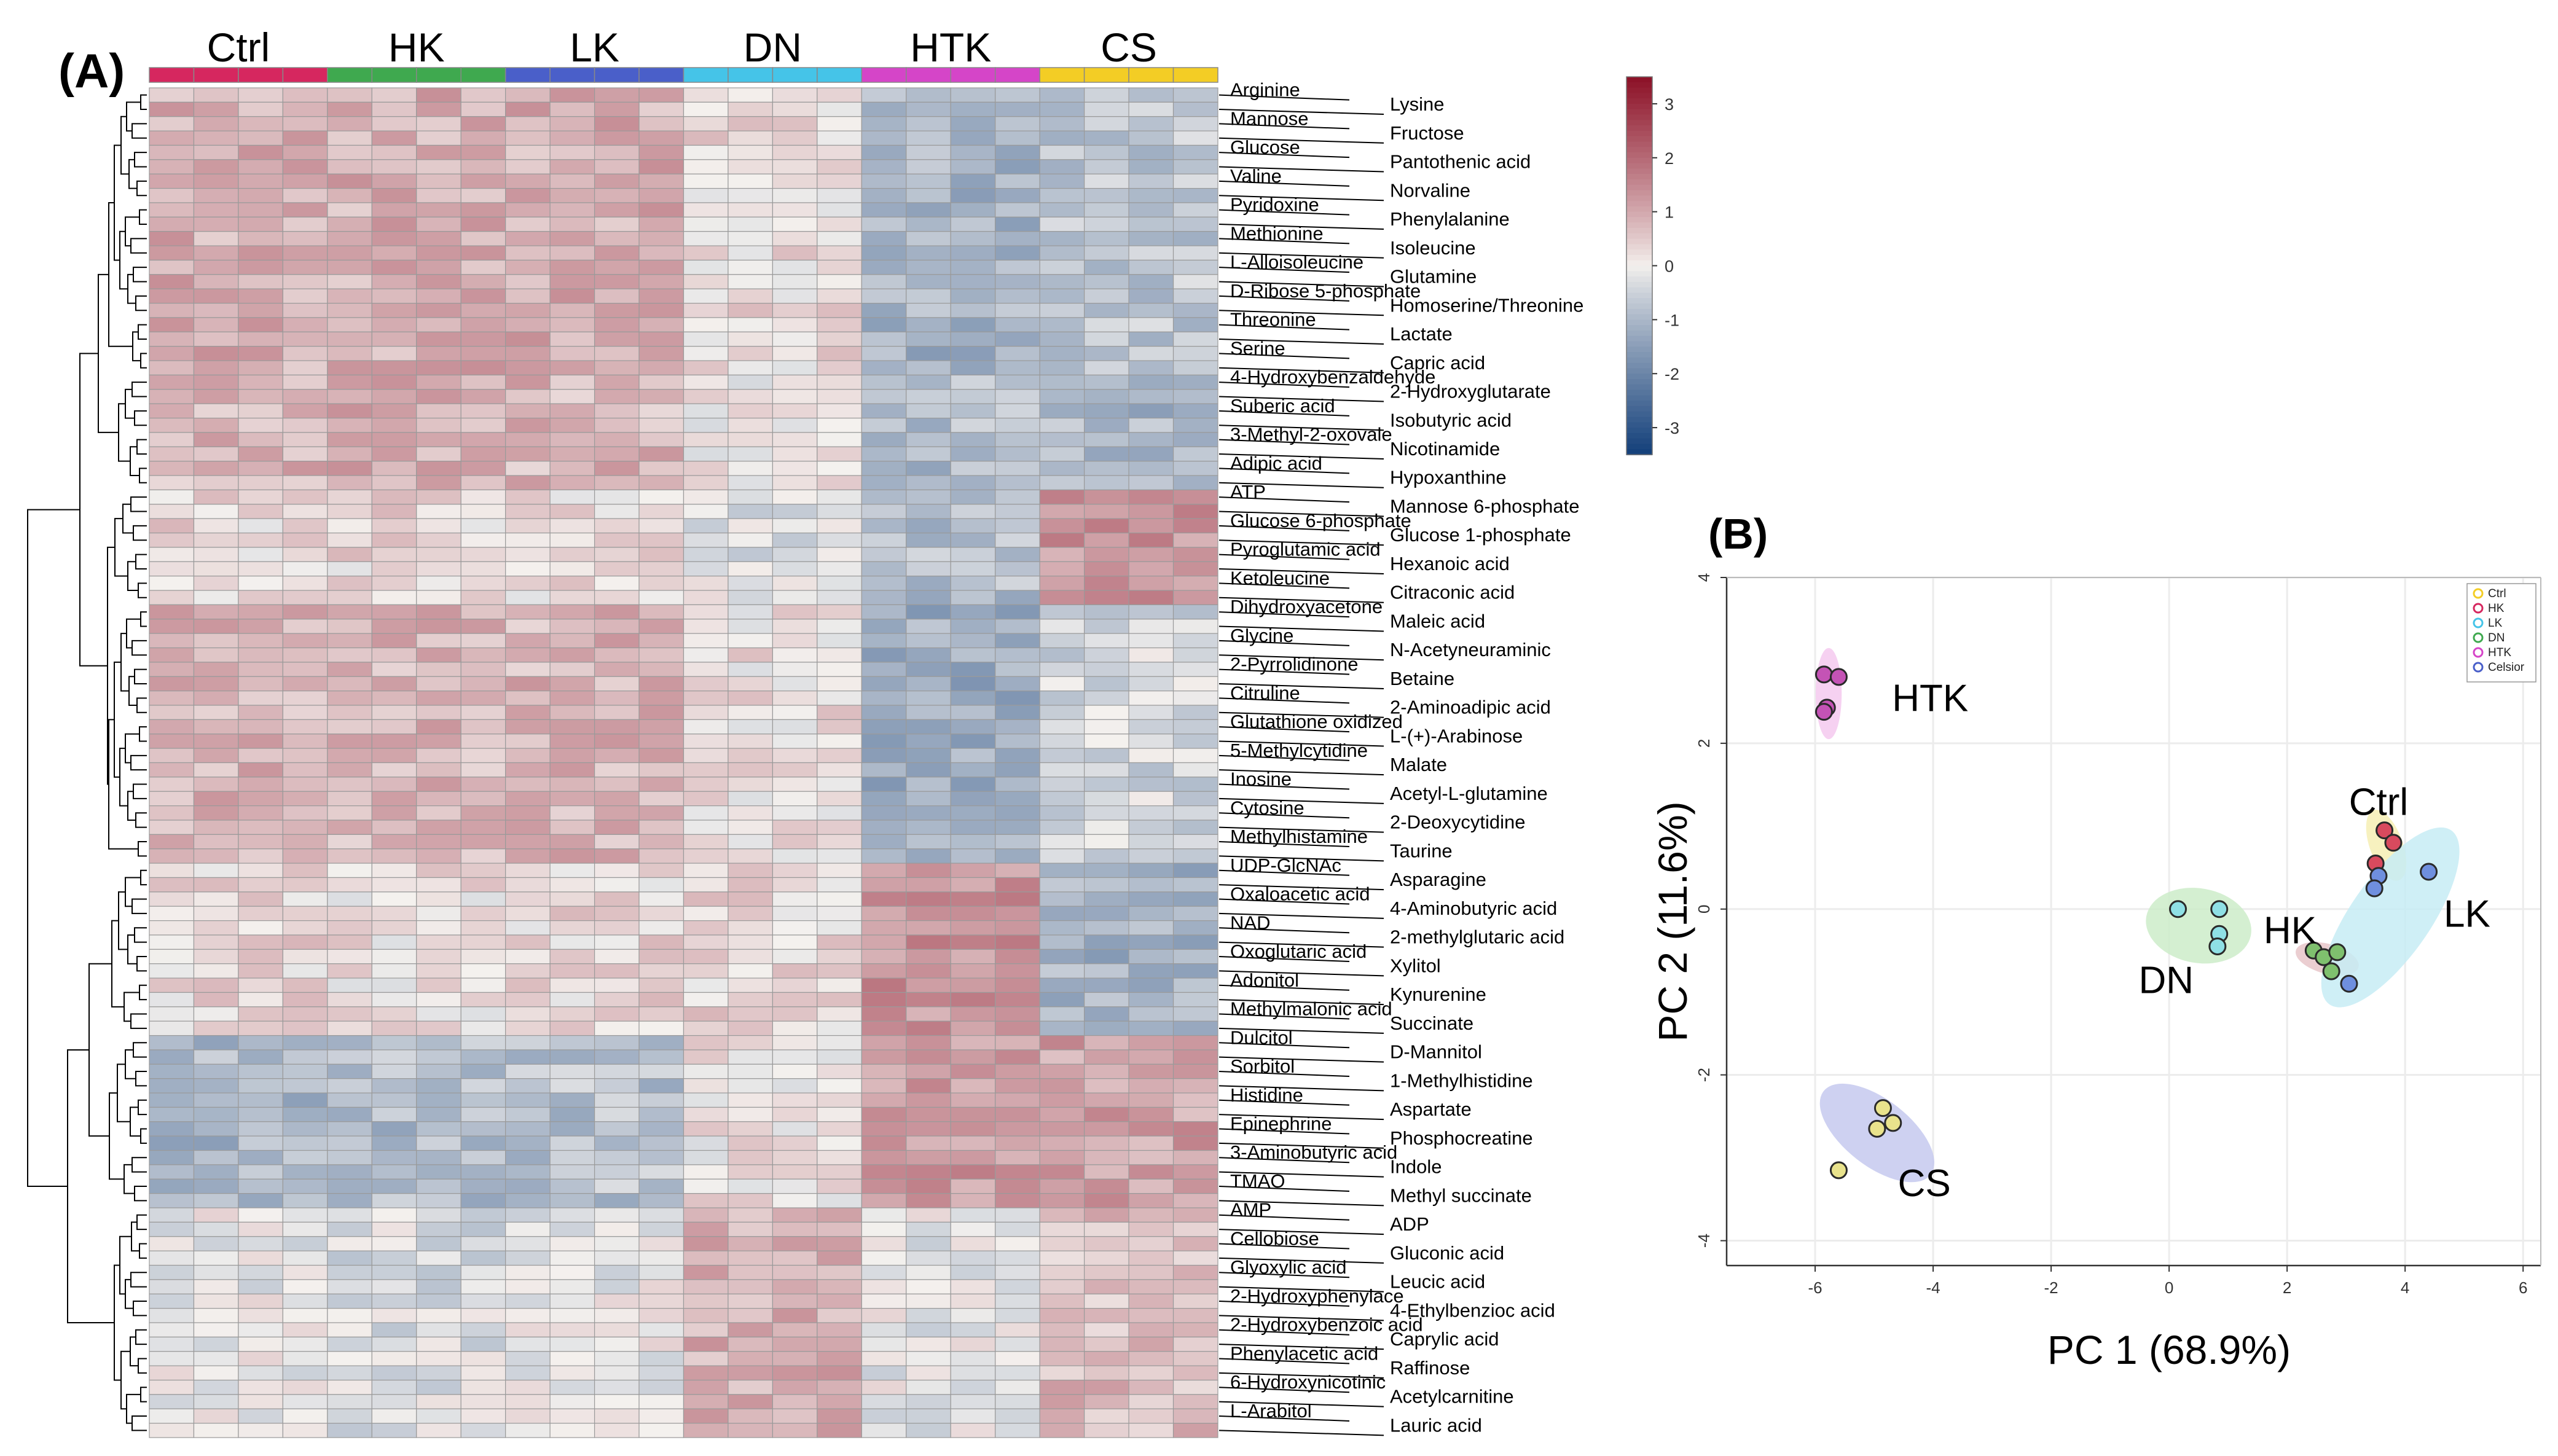  I want to click on row-label: Fructose, so click(1427, 133).